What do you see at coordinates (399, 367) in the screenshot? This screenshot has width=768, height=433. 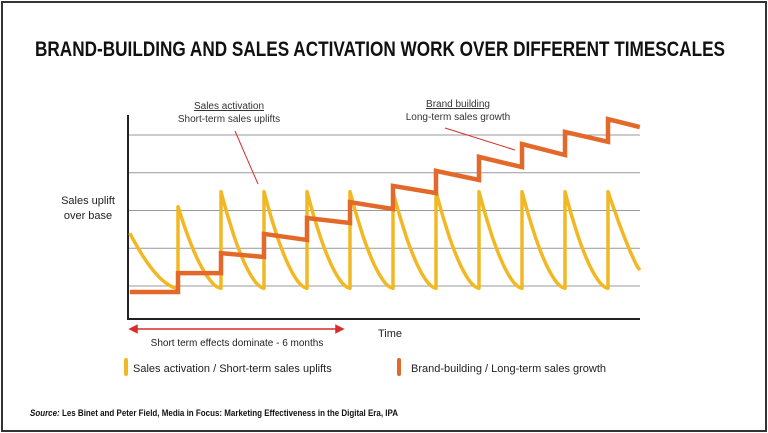 I see `legend-swatch-brand-building` at bounding box center [399, 367].